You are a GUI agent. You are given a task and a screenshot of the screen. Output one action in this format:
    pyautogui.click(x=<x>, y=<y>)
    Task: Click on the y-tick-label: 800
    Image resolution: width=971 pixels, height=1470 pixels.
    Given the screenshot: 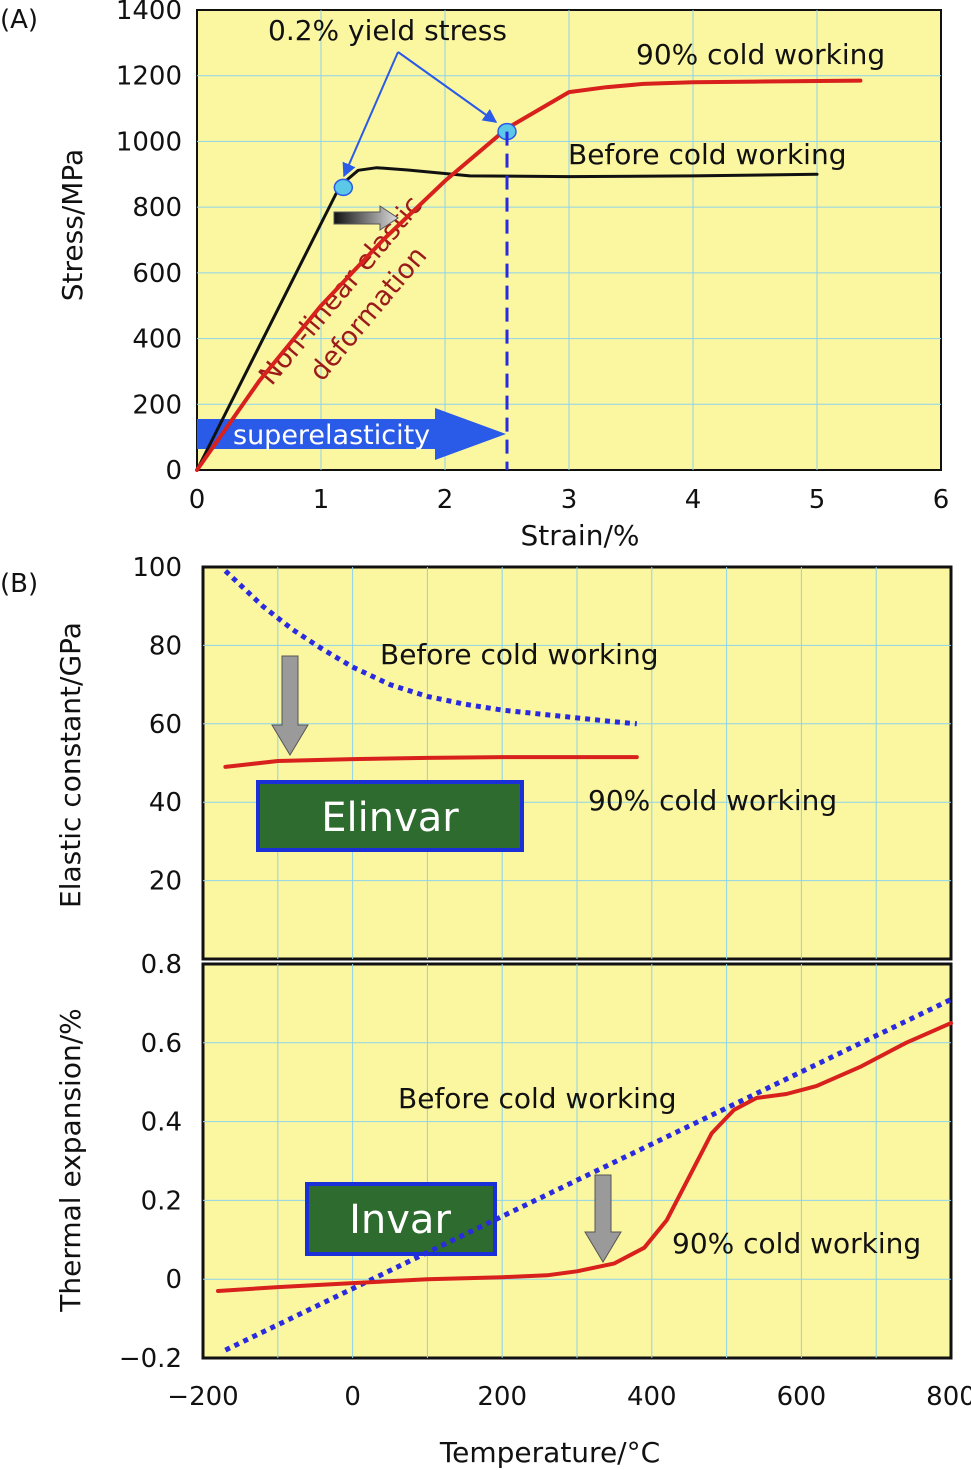 What is the action you would take?
    pyautogui.click(x=157, y=208)
    